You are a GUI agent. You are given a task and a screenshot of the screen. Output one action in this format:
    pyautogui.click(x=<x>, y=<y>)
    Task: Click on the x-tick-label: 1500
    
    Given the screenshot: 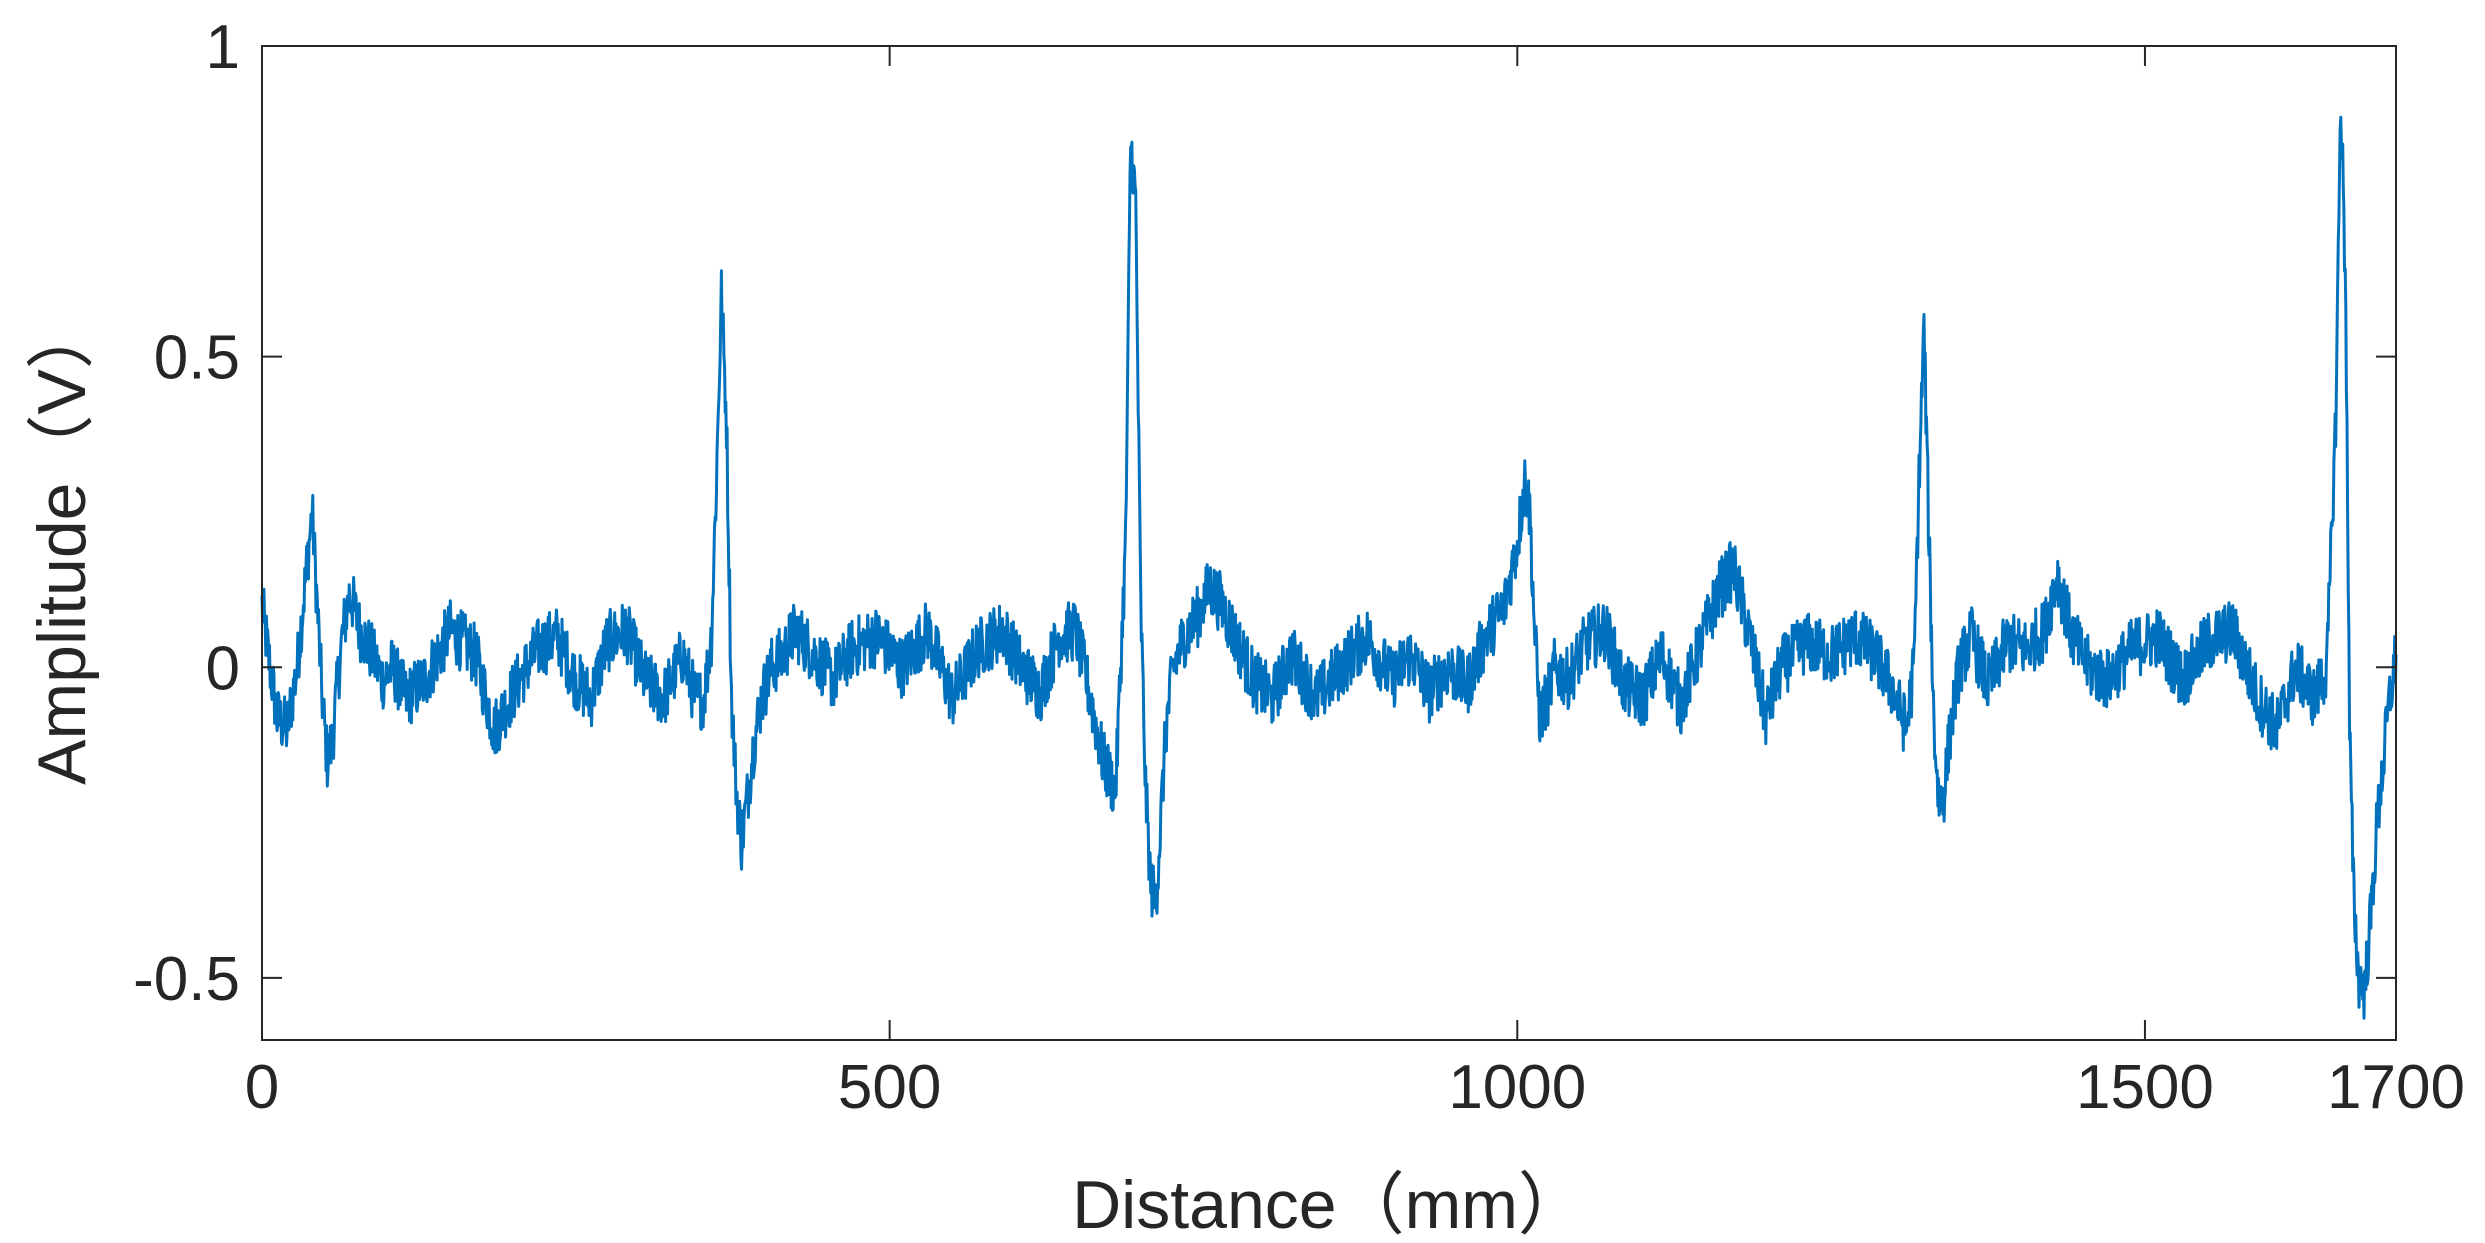 What is the action you would take?
    pyautogui.click(x=2145, y=1087)
    